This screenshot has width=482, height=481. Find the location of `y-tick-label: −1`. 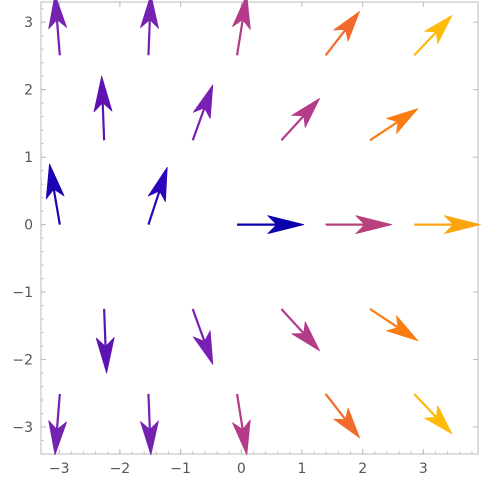

y-tick-label: −1 is located at coordinates (22, 293).